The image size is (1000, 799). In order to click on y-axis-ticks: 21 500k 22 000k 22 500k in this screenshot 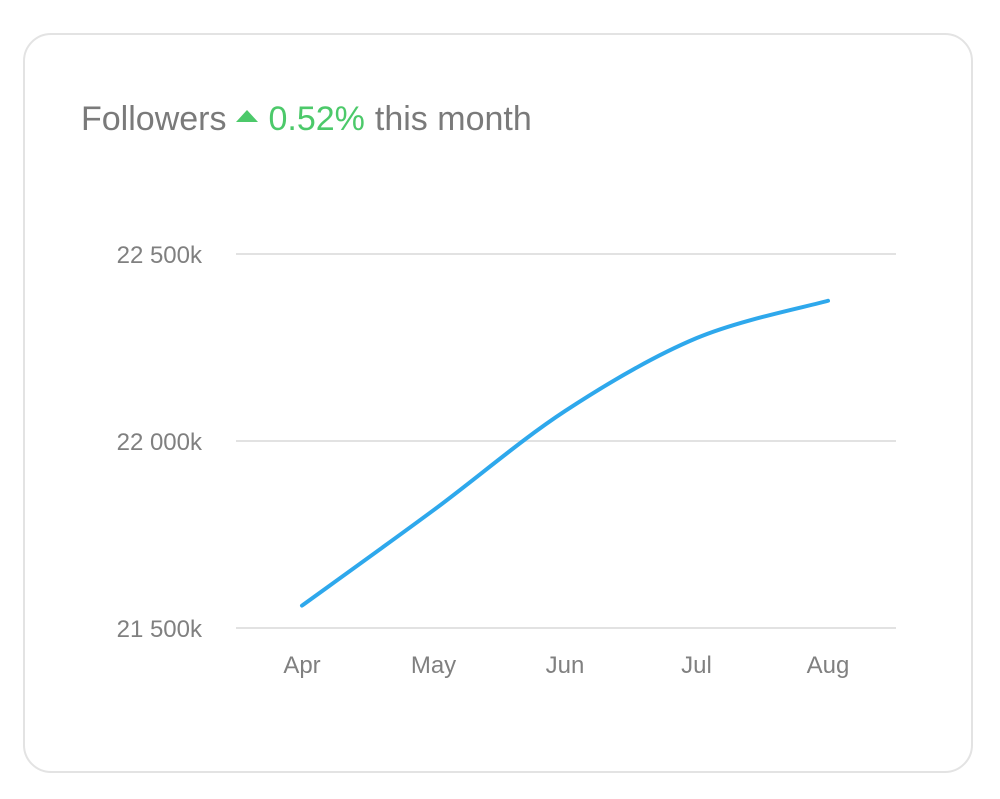, I will do `click(160, 442)`.